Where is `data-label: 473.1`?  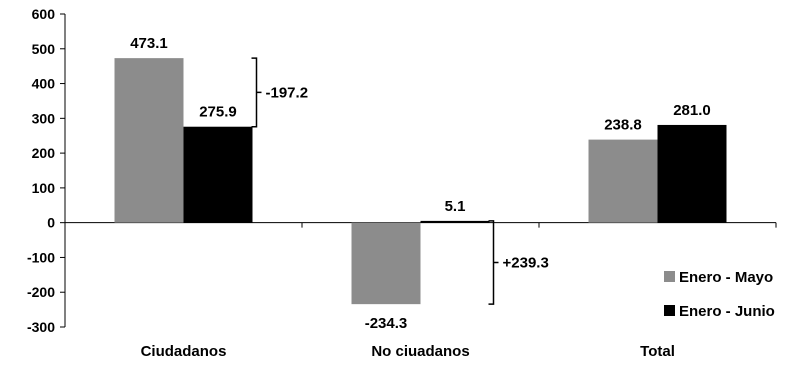 data-label: 473.1 is located at coordinates (149, 43).